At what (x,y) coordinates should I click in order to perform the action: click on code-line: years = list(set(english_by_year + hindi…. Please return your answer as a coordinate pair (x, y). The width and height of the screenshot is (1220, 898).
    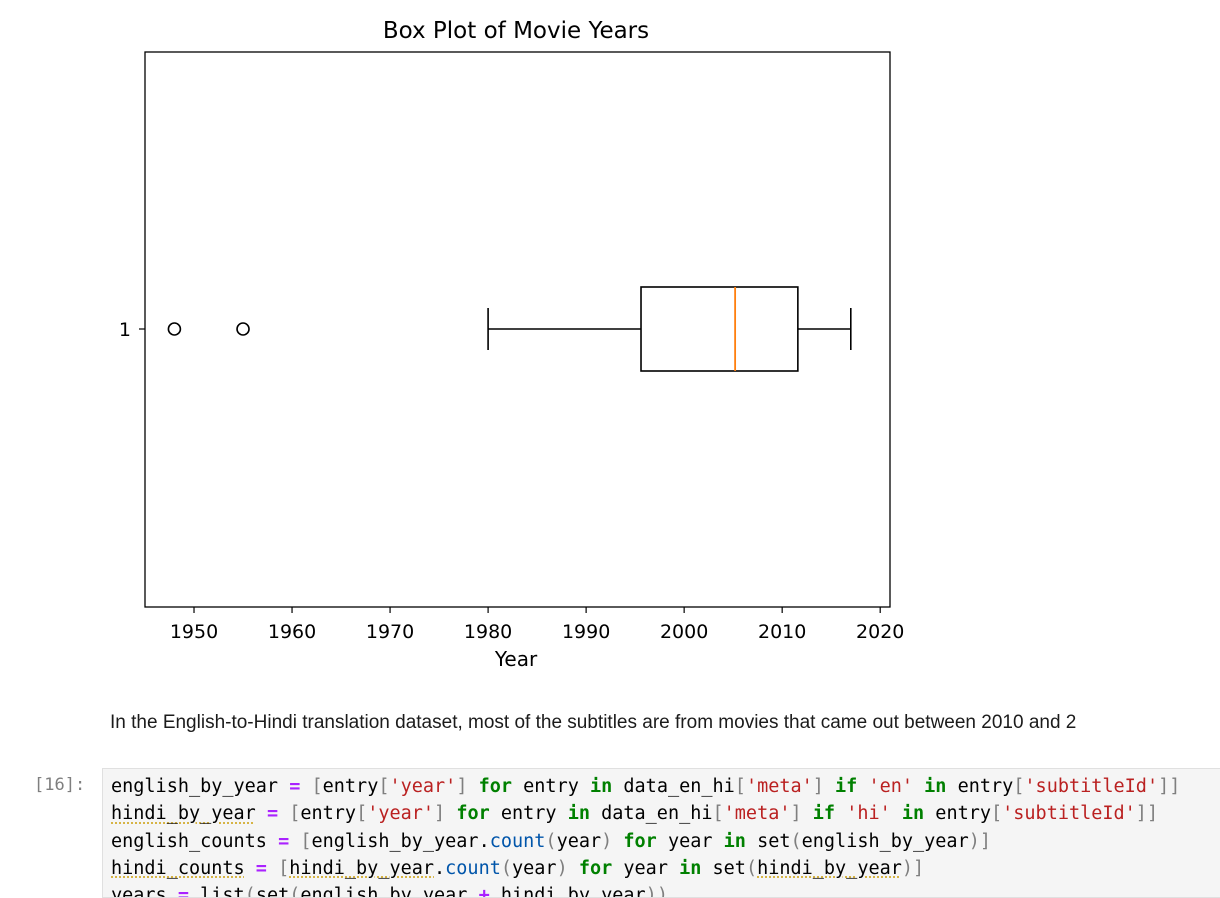
    Looking at the image, I should click on (389, 891).